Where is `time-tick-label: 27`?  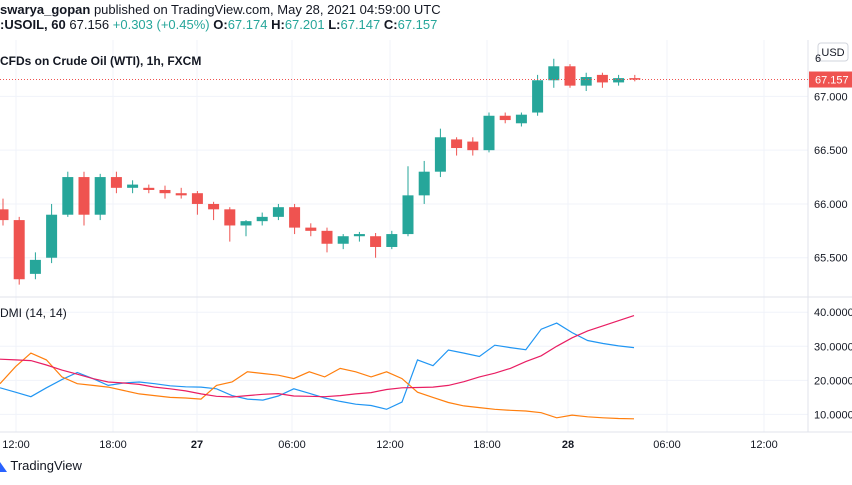
time-tick-label: 27 is located at coordinates (197, 445).